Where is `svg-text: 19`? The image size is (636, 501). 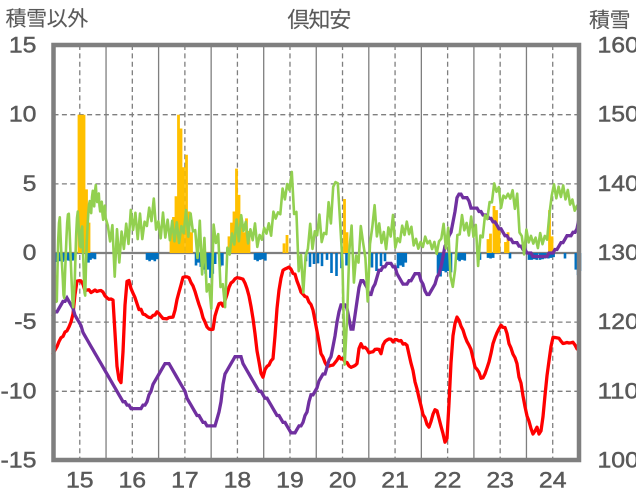 svg-text: 19 is located at coordinates (290, 479).